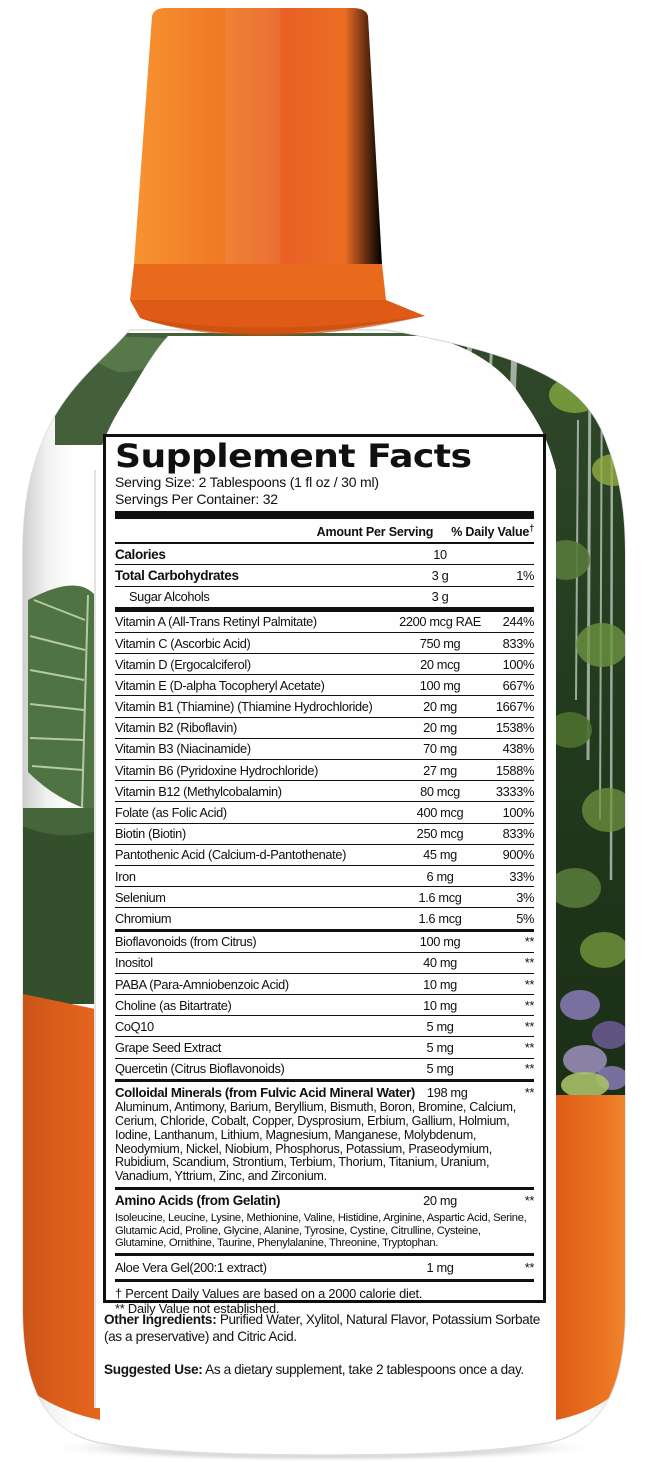  Describe the element at coordinates (324, 962) in the screenshot. I see `nutrient-row: Inositol 40 mg **` at that location.